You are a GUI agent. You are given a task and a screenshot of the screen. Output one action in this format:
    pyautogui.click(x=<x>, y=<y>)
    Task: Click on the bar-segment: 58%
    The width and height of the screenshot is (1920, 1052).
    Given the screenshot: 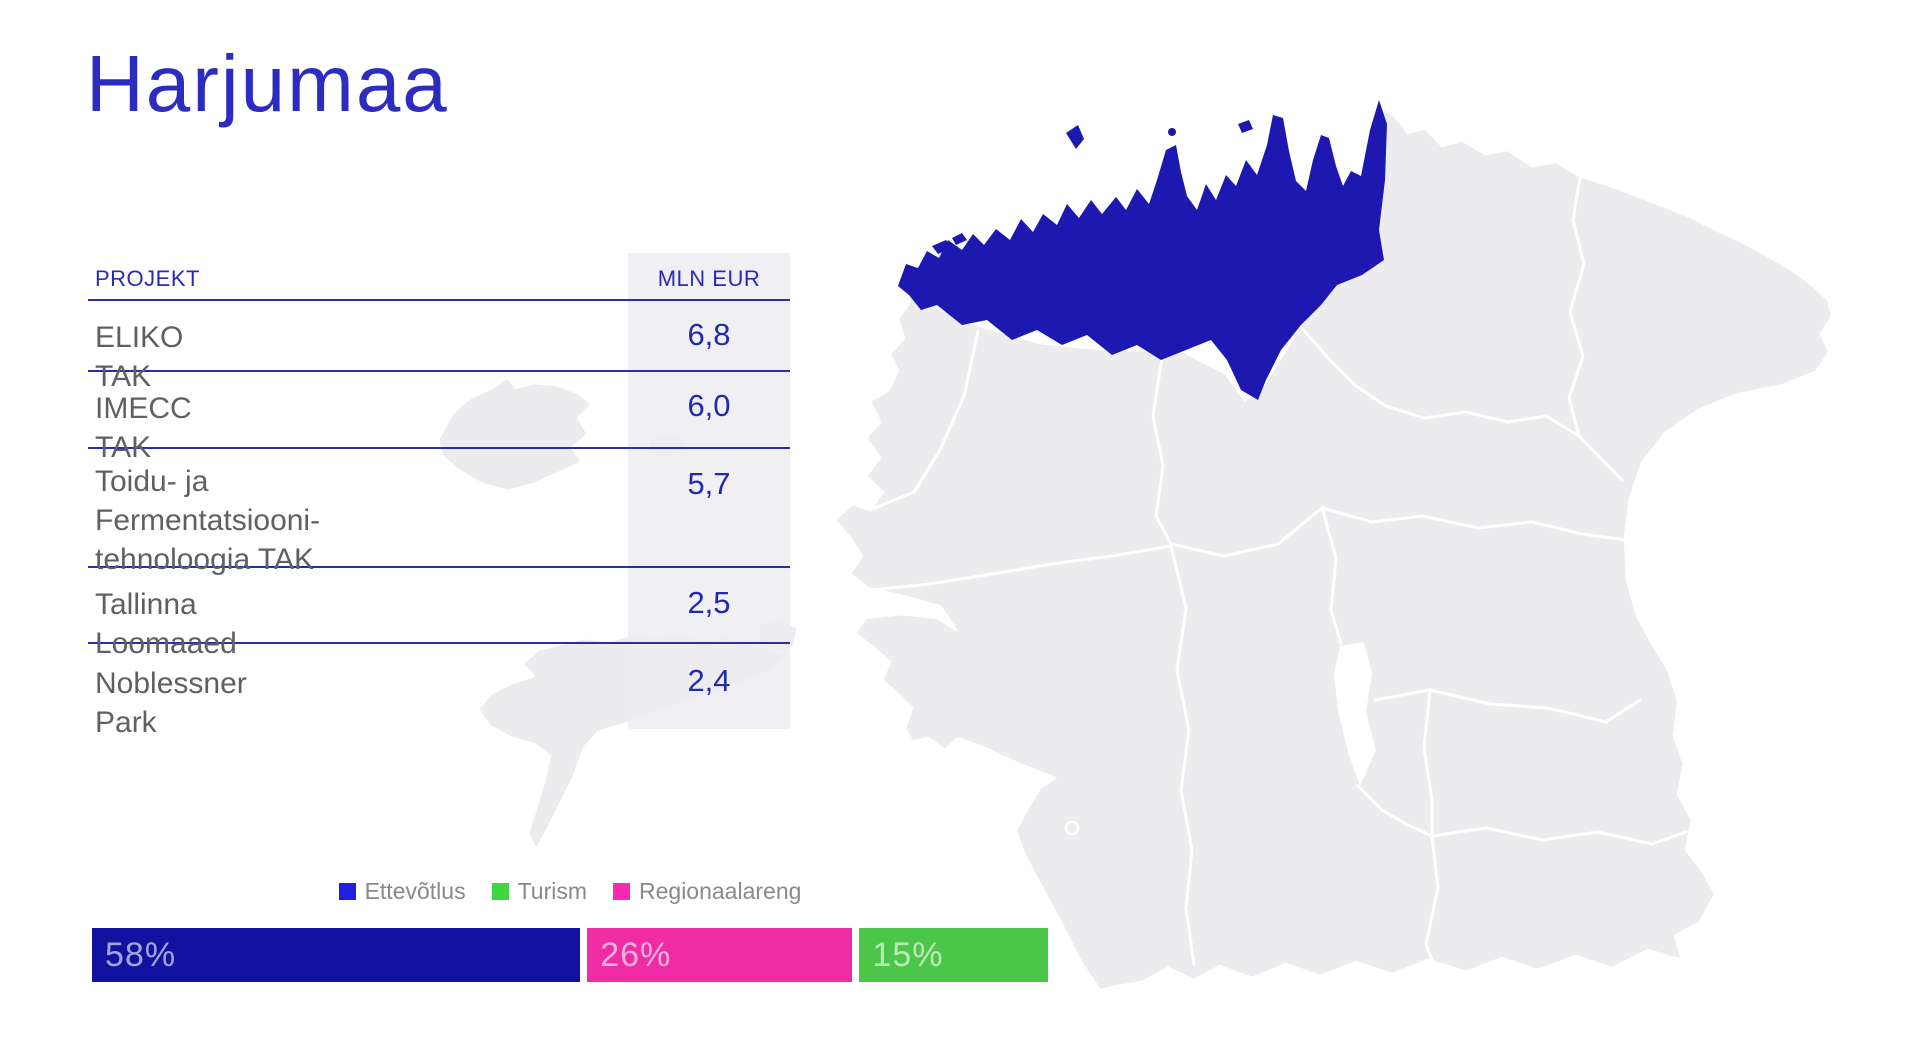 What is the action you would take?
    pyautogui.click(x=336, y=955)
    